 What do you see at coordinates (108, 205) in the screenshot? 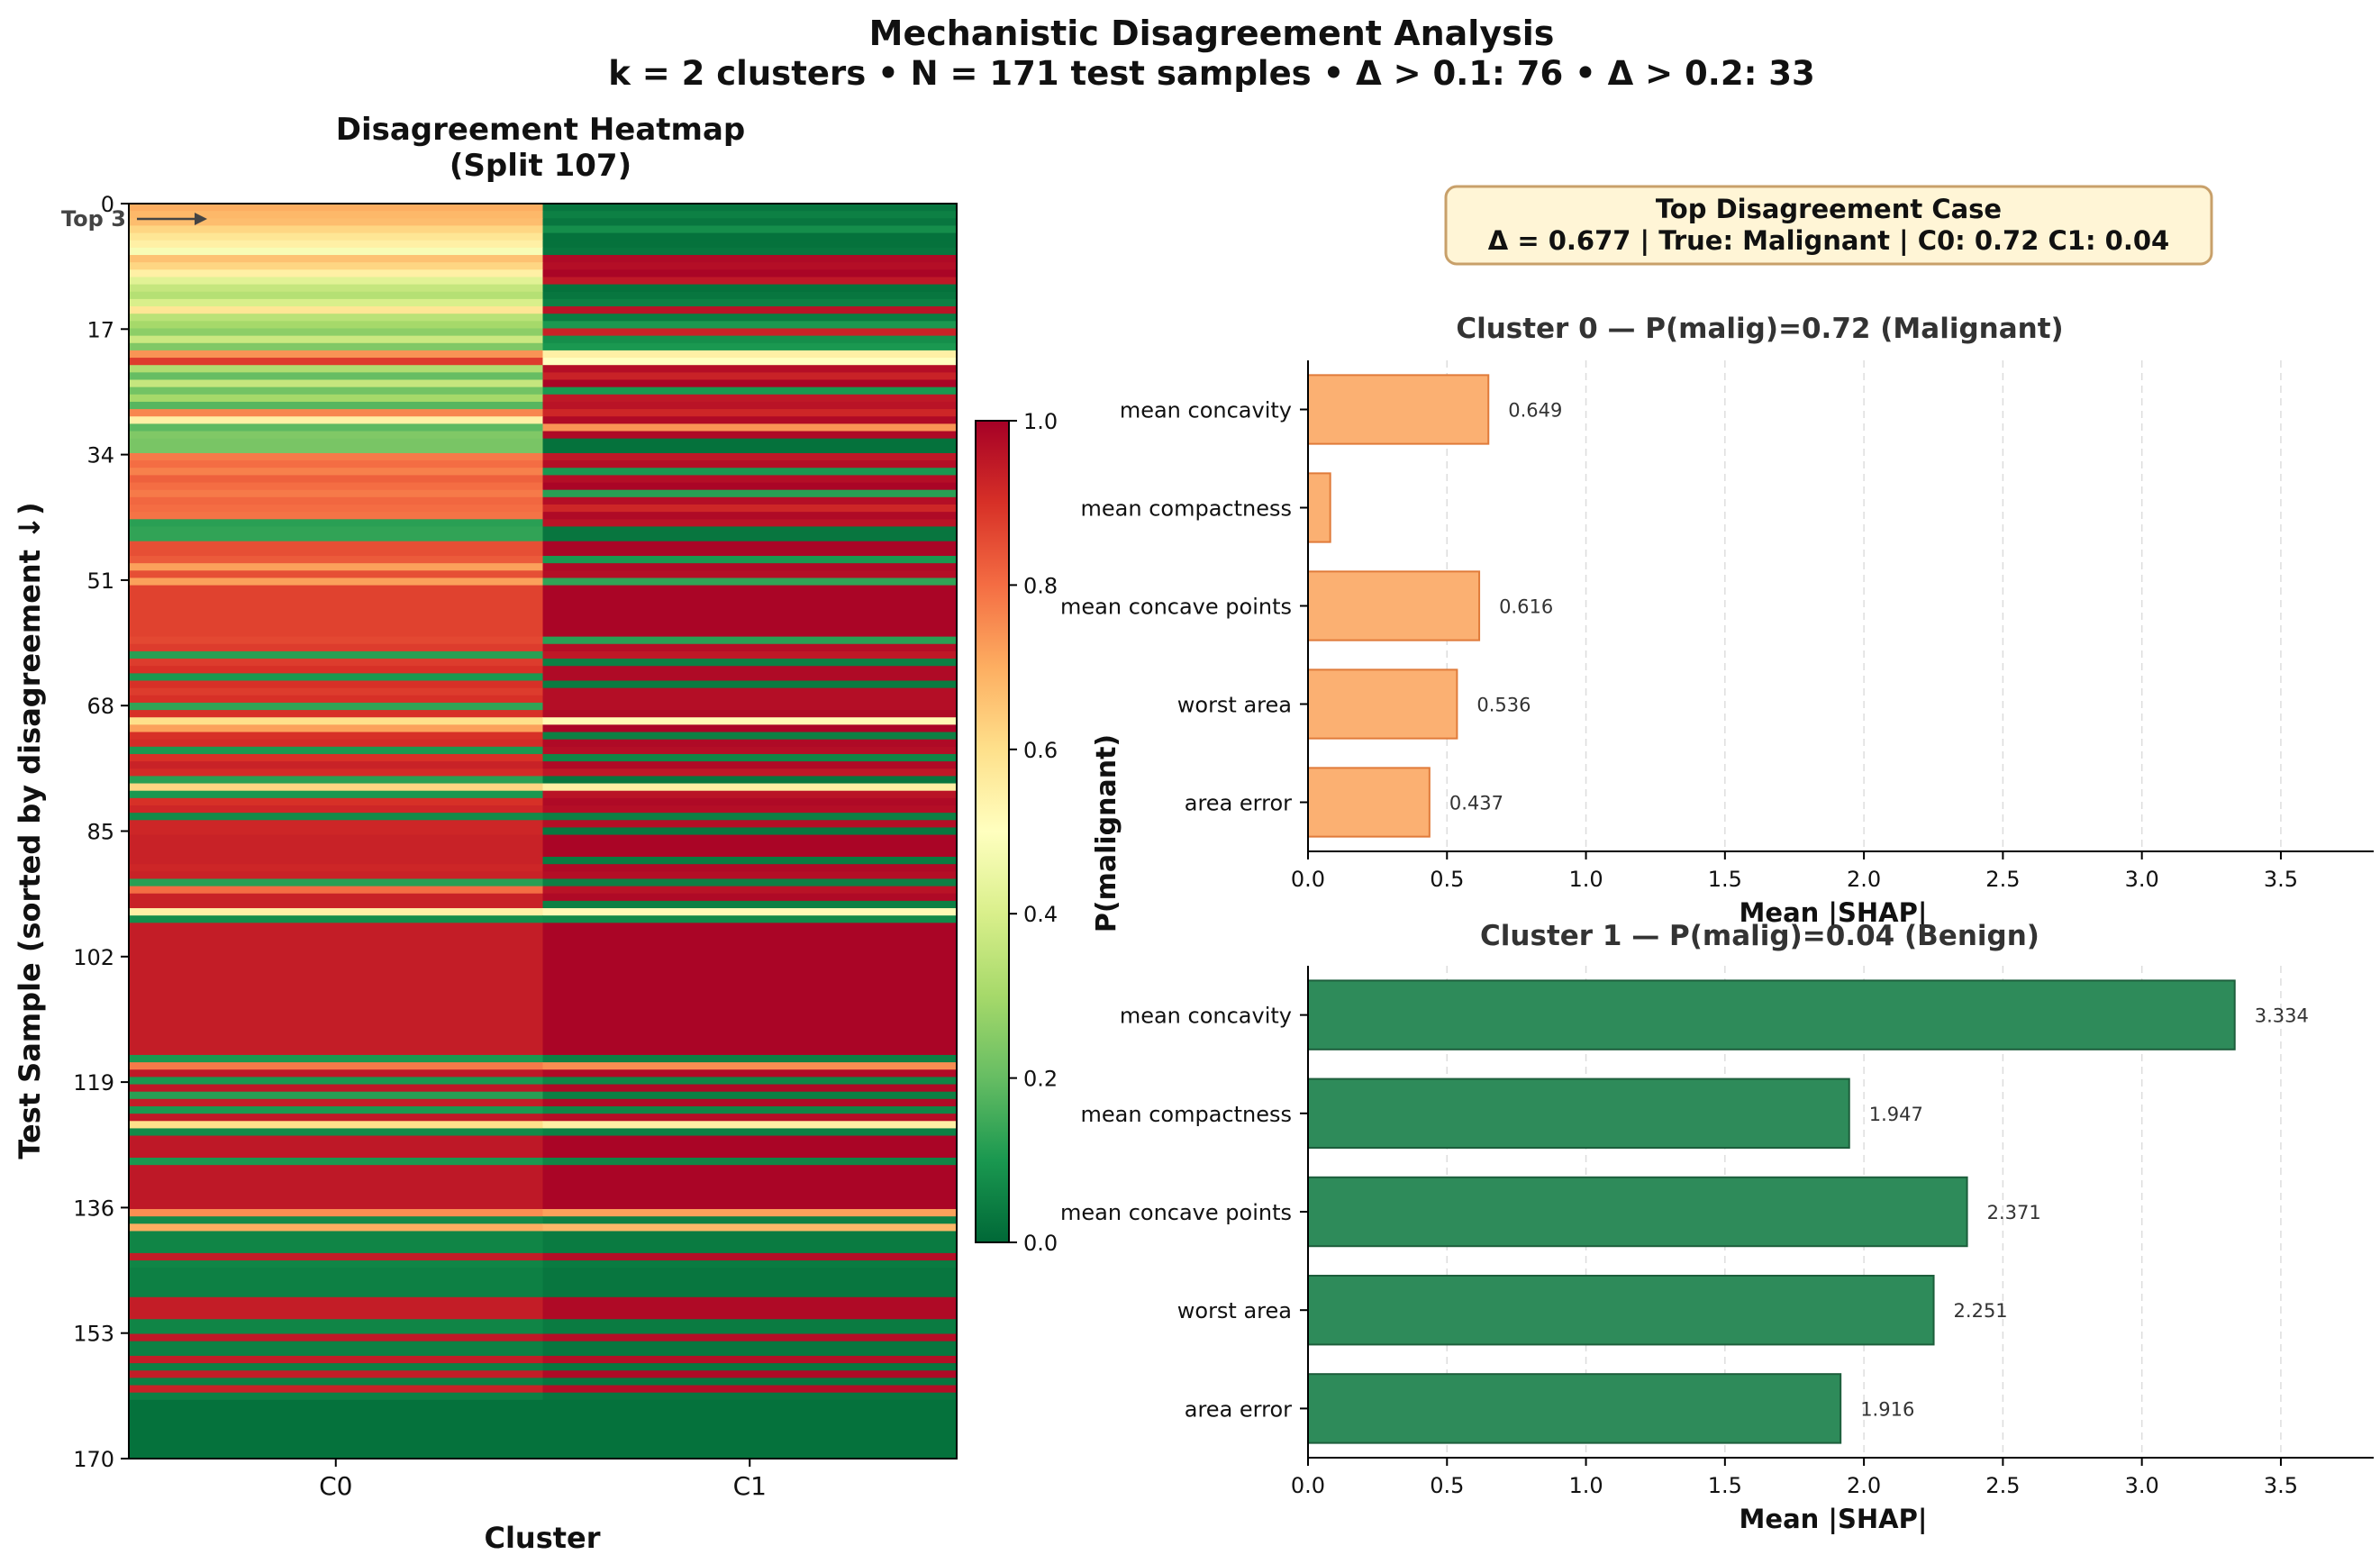
I see `heatmap-y-tick-label: 0` at bounding box center [108, 205].